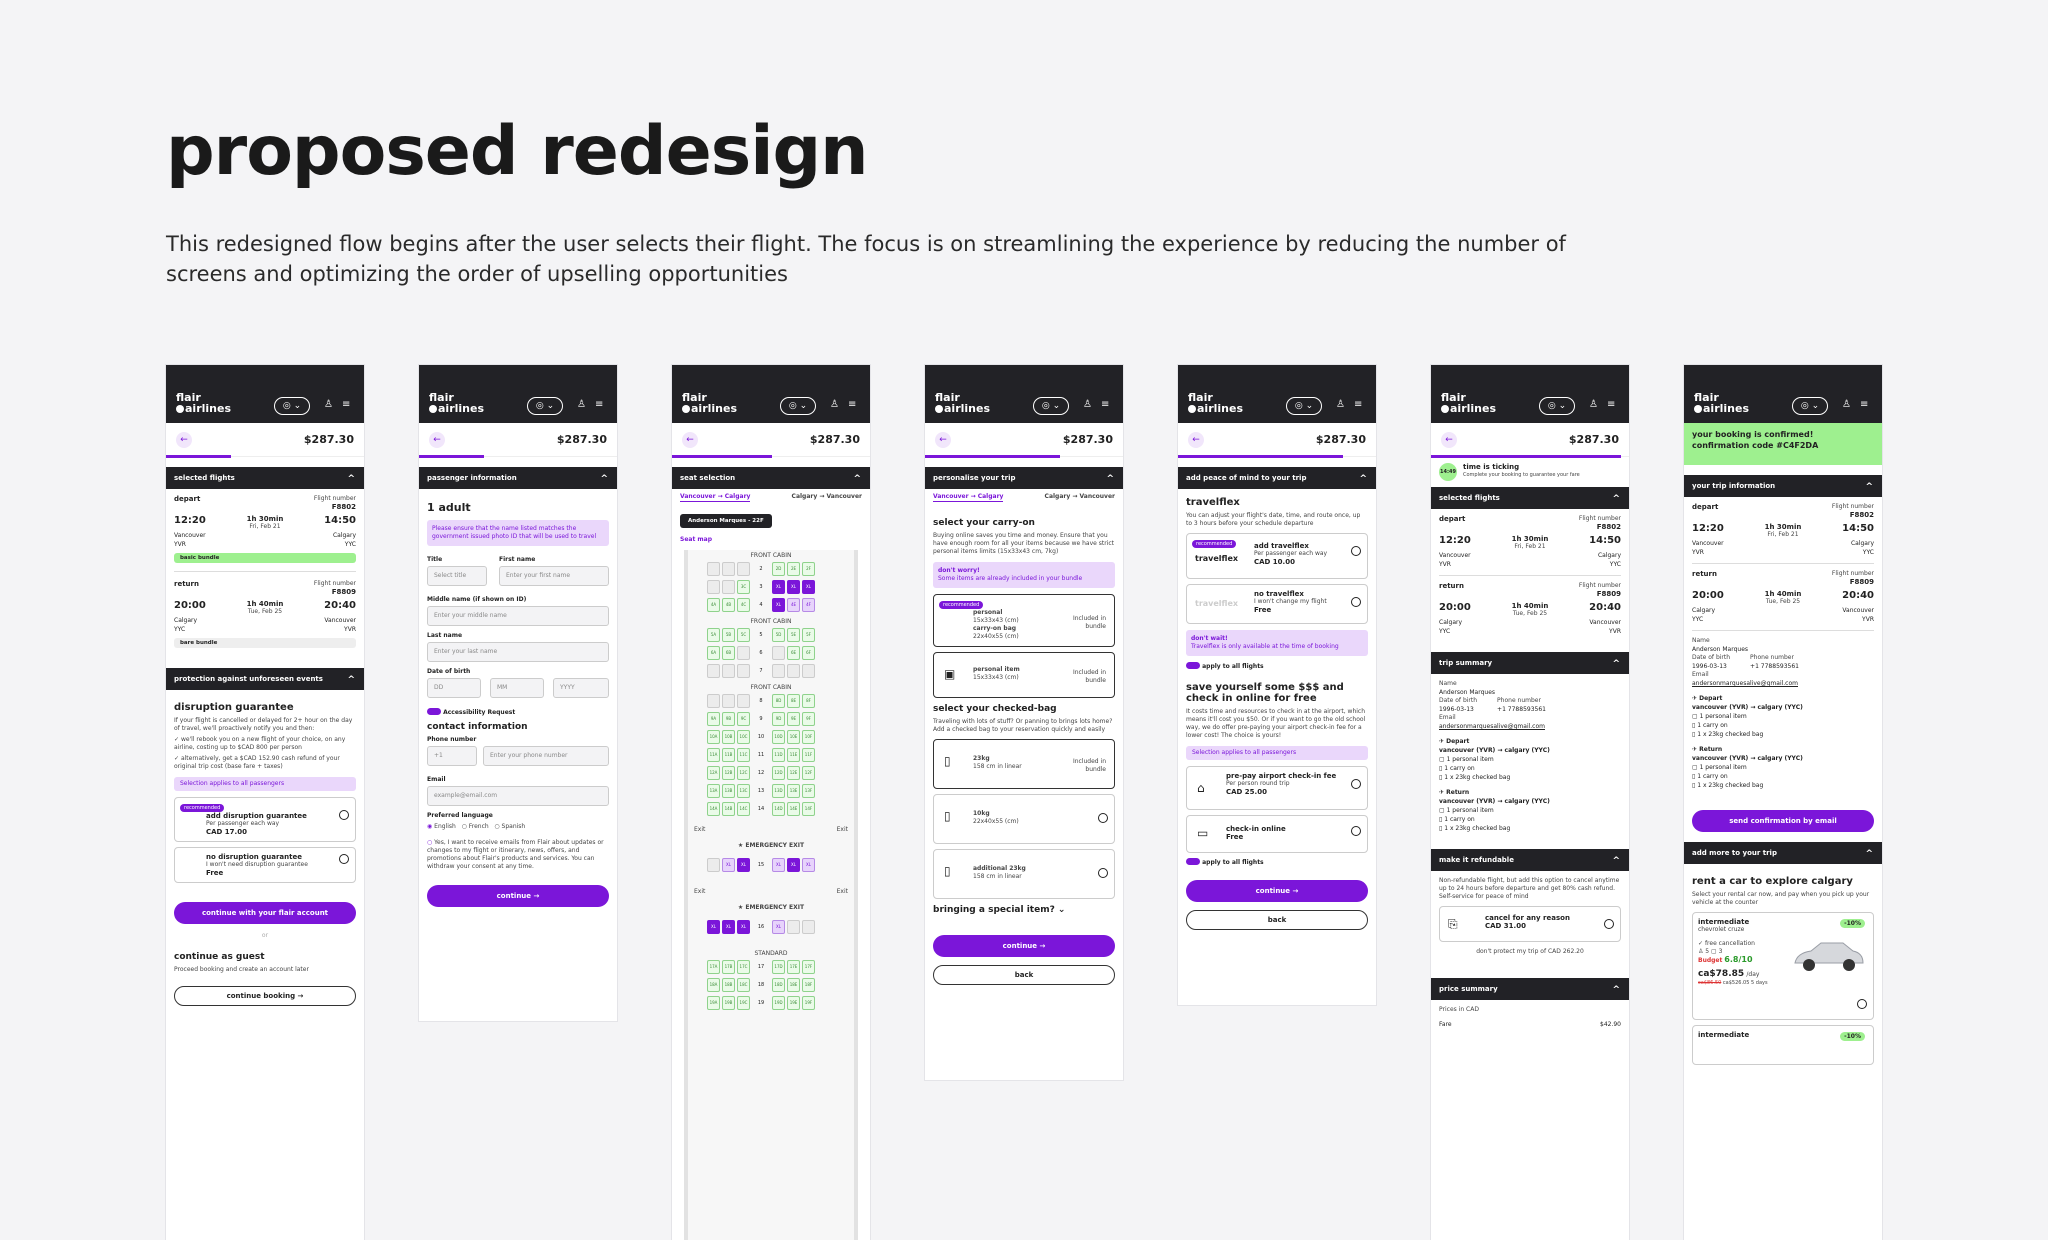 This screenshot has width=2048, height=1240. I want to click on continue-account-button: continue with your flair account, so click(265, 913).